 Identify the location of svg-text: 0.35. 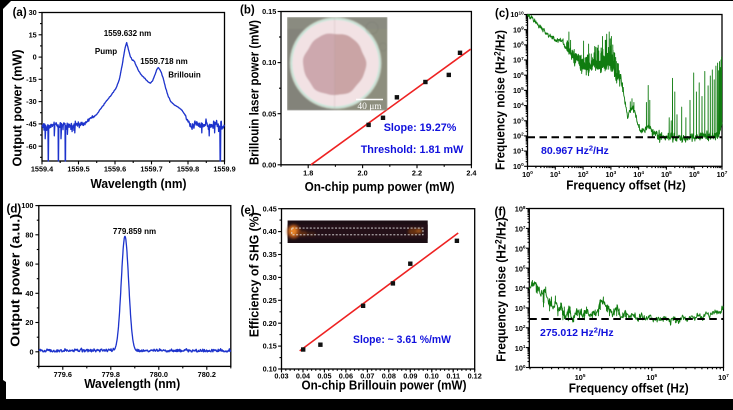
(270, 254).